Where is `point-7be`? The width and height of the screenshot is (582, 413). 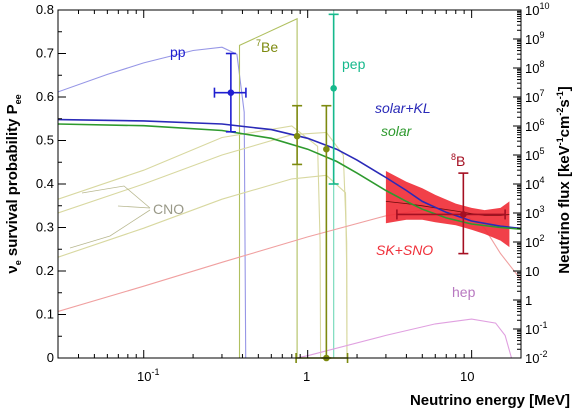
point-7be is located at coordinates (297, 136).